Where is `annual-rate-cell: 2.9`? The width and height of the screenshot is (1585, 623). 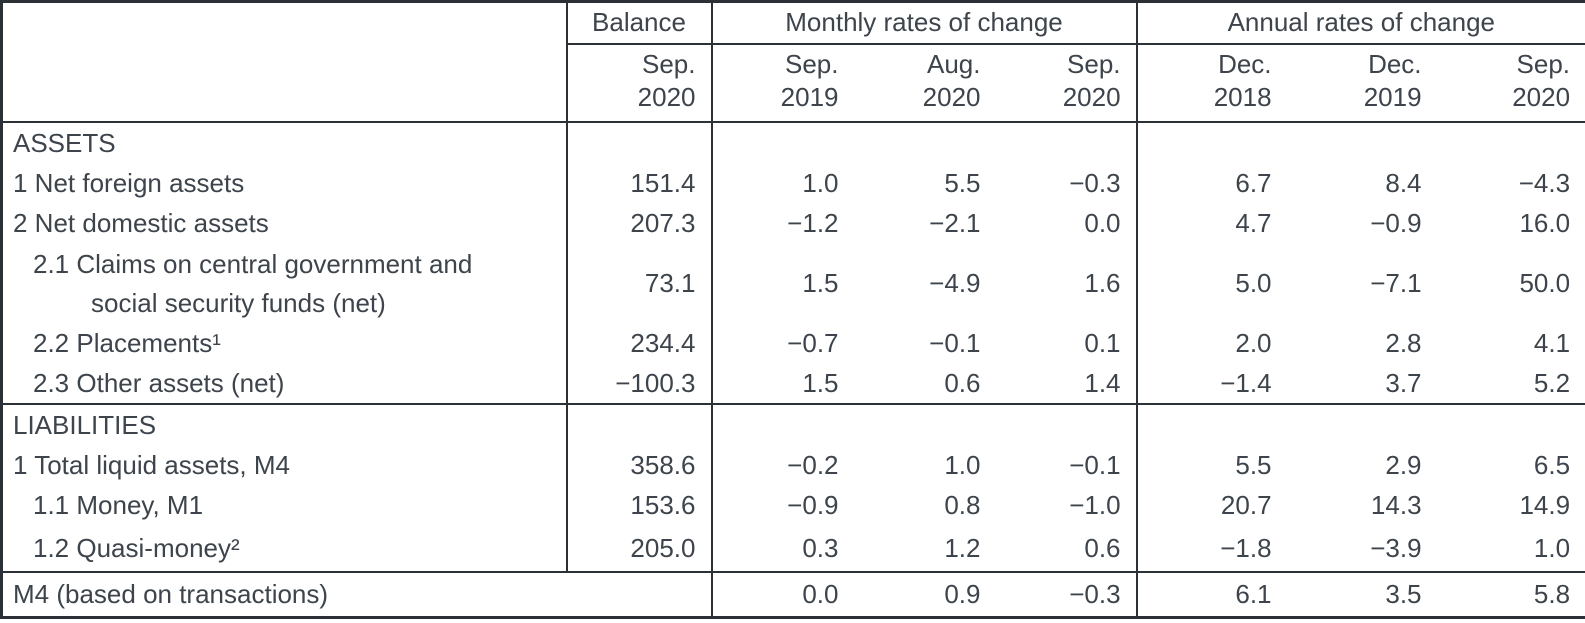 annual-rate-cell: 2.9 is located at coordinates (1403, 465).